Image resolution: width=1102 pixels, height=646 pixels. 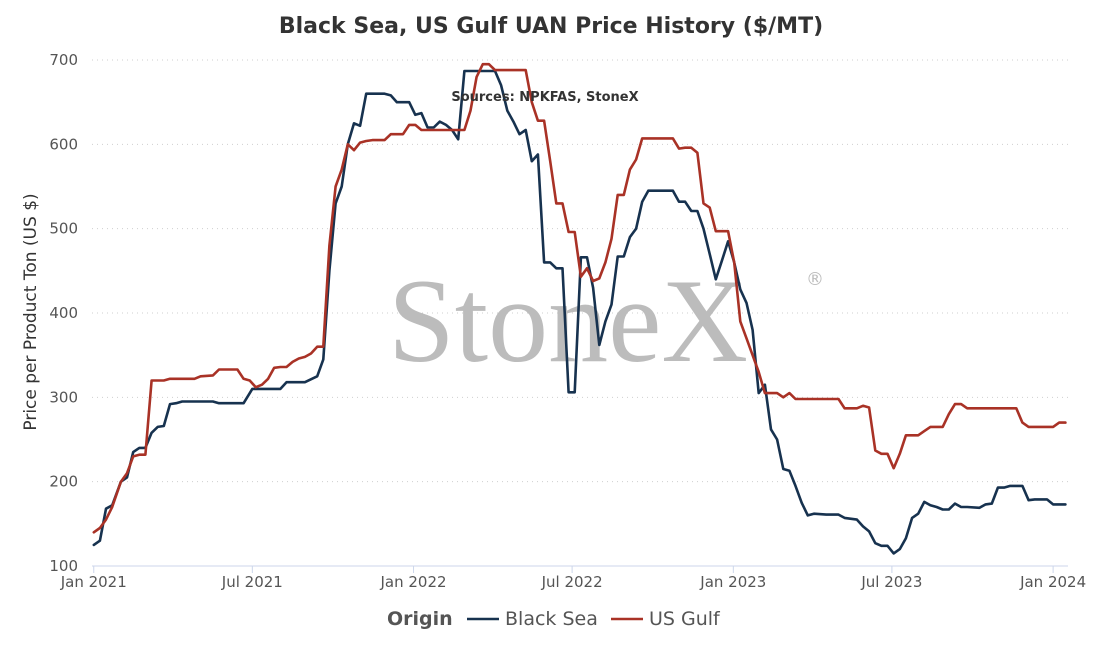 I want to click on y-tick-label-600: 600, so click(x=63, y=144).